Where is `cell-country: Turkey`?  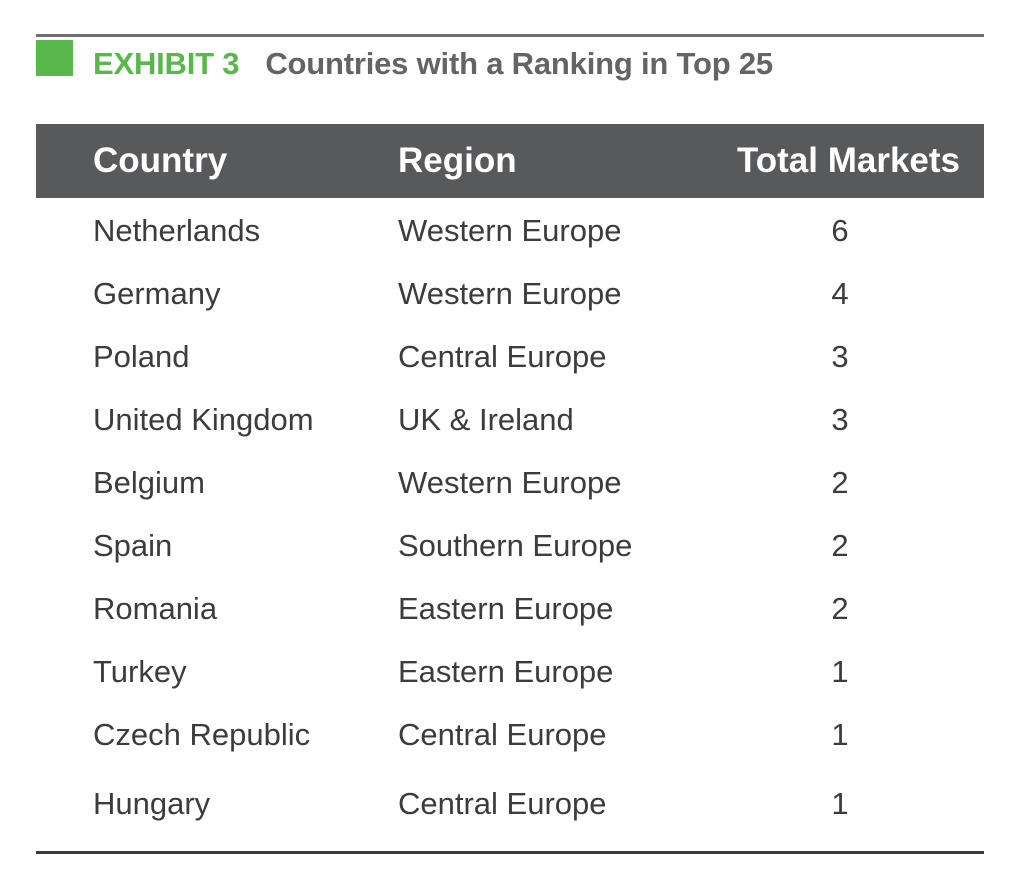 cell-country: Turkey is located at coordinates (140, 671).